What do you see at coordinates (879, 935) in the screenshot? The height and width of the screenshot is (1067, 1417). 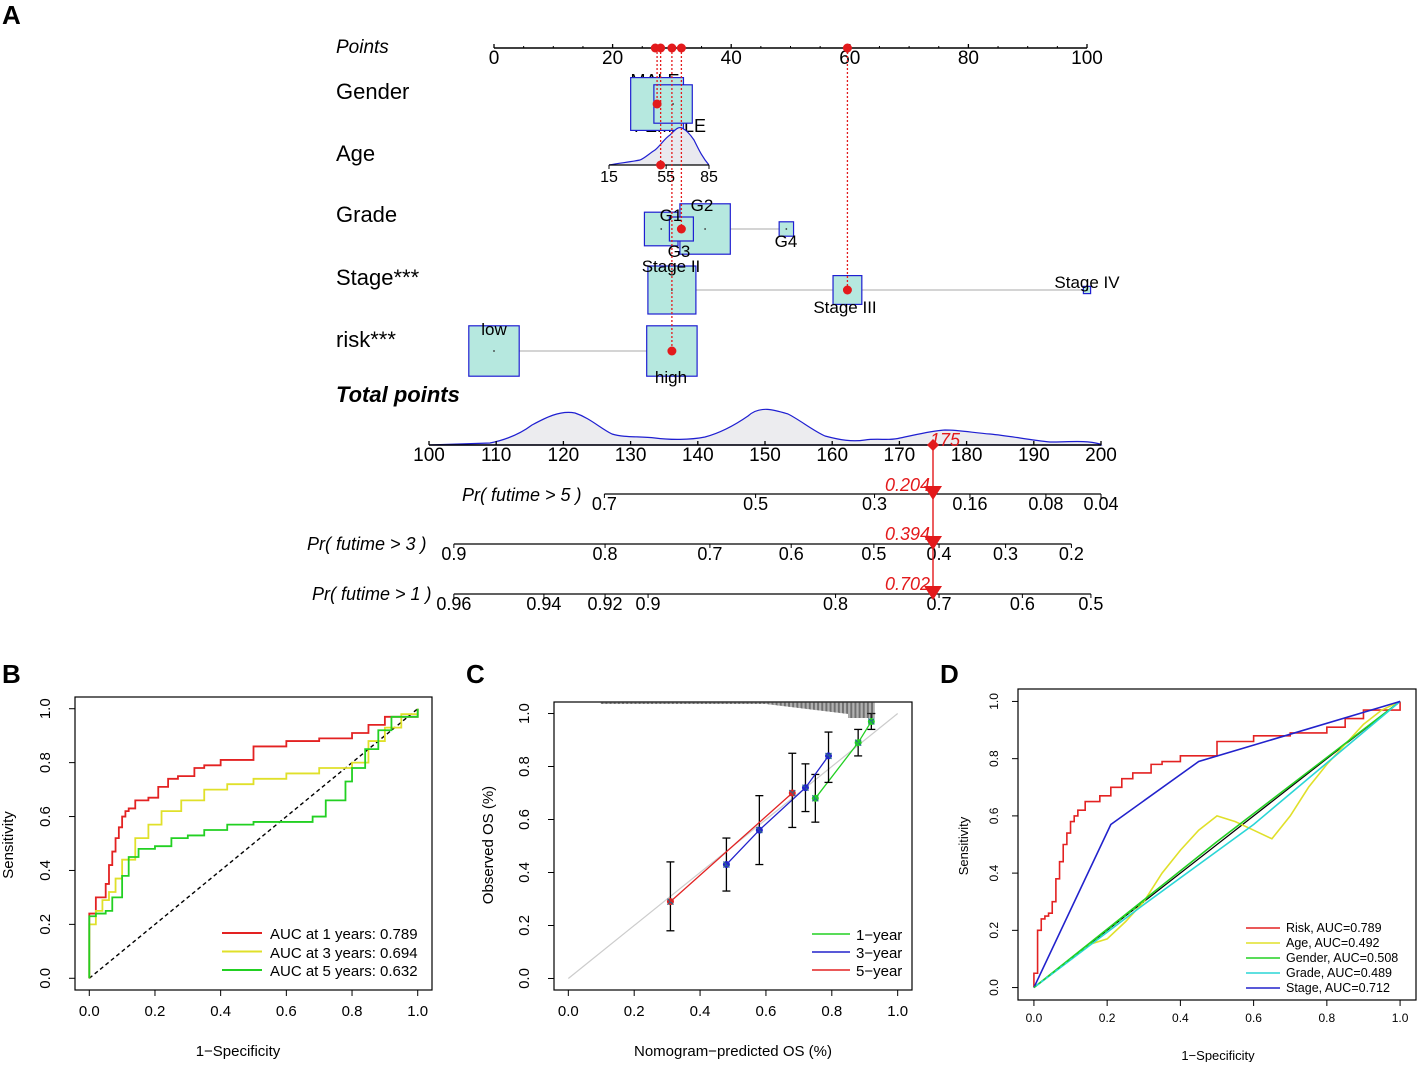 I see `panel-c-legend-entry-1: 1−year` at bounding box center [879, 935].